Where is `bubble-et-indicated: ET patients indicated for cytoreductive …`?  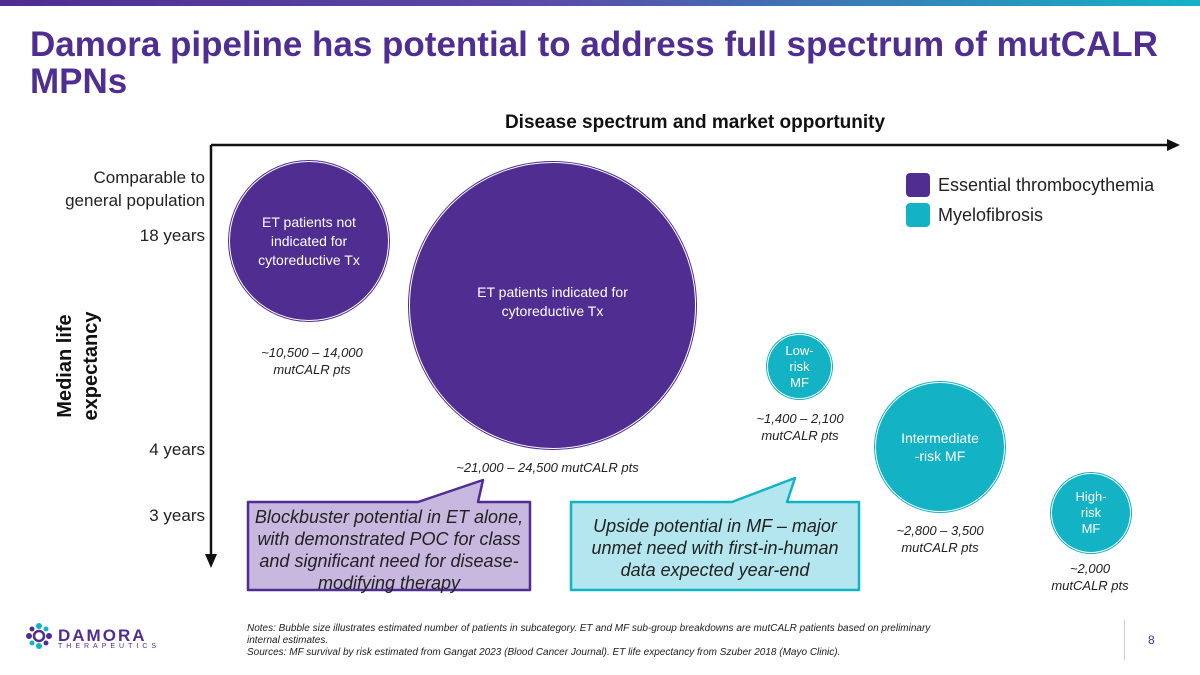
bubble-et-indicated: ET patients indicated for cytoreductive … is located at coordinates (552, 305).